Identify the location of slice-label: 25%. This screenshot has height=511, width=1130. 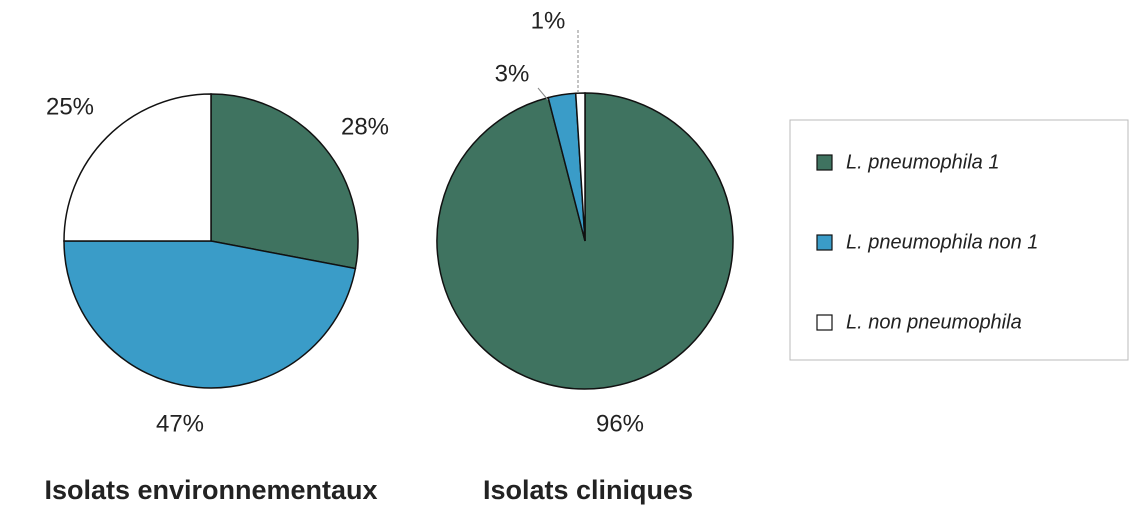
(70, 106).